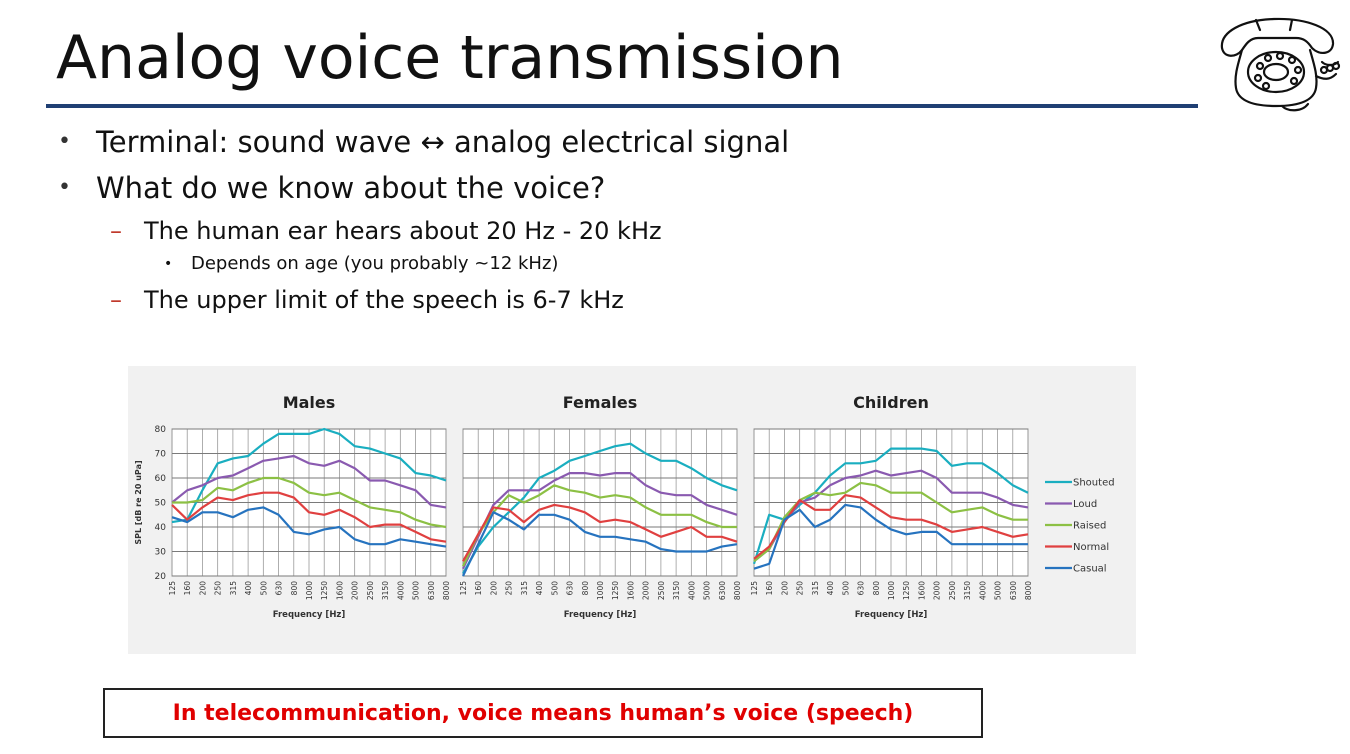 This screenshot has width=1350, height=754. Describe the element at coordinates (1089, 526) in the screenshot. I see `legend-label-raised: Raised` at that location.